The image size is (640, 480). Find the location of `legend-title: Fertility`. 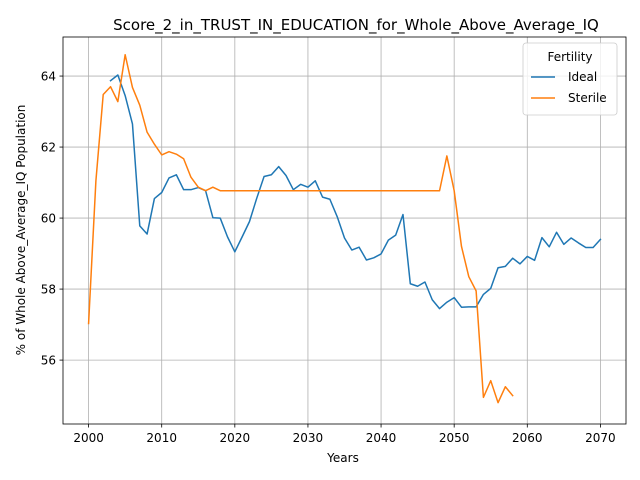

legend-title: Fertility is located at coordinates (569, 57).